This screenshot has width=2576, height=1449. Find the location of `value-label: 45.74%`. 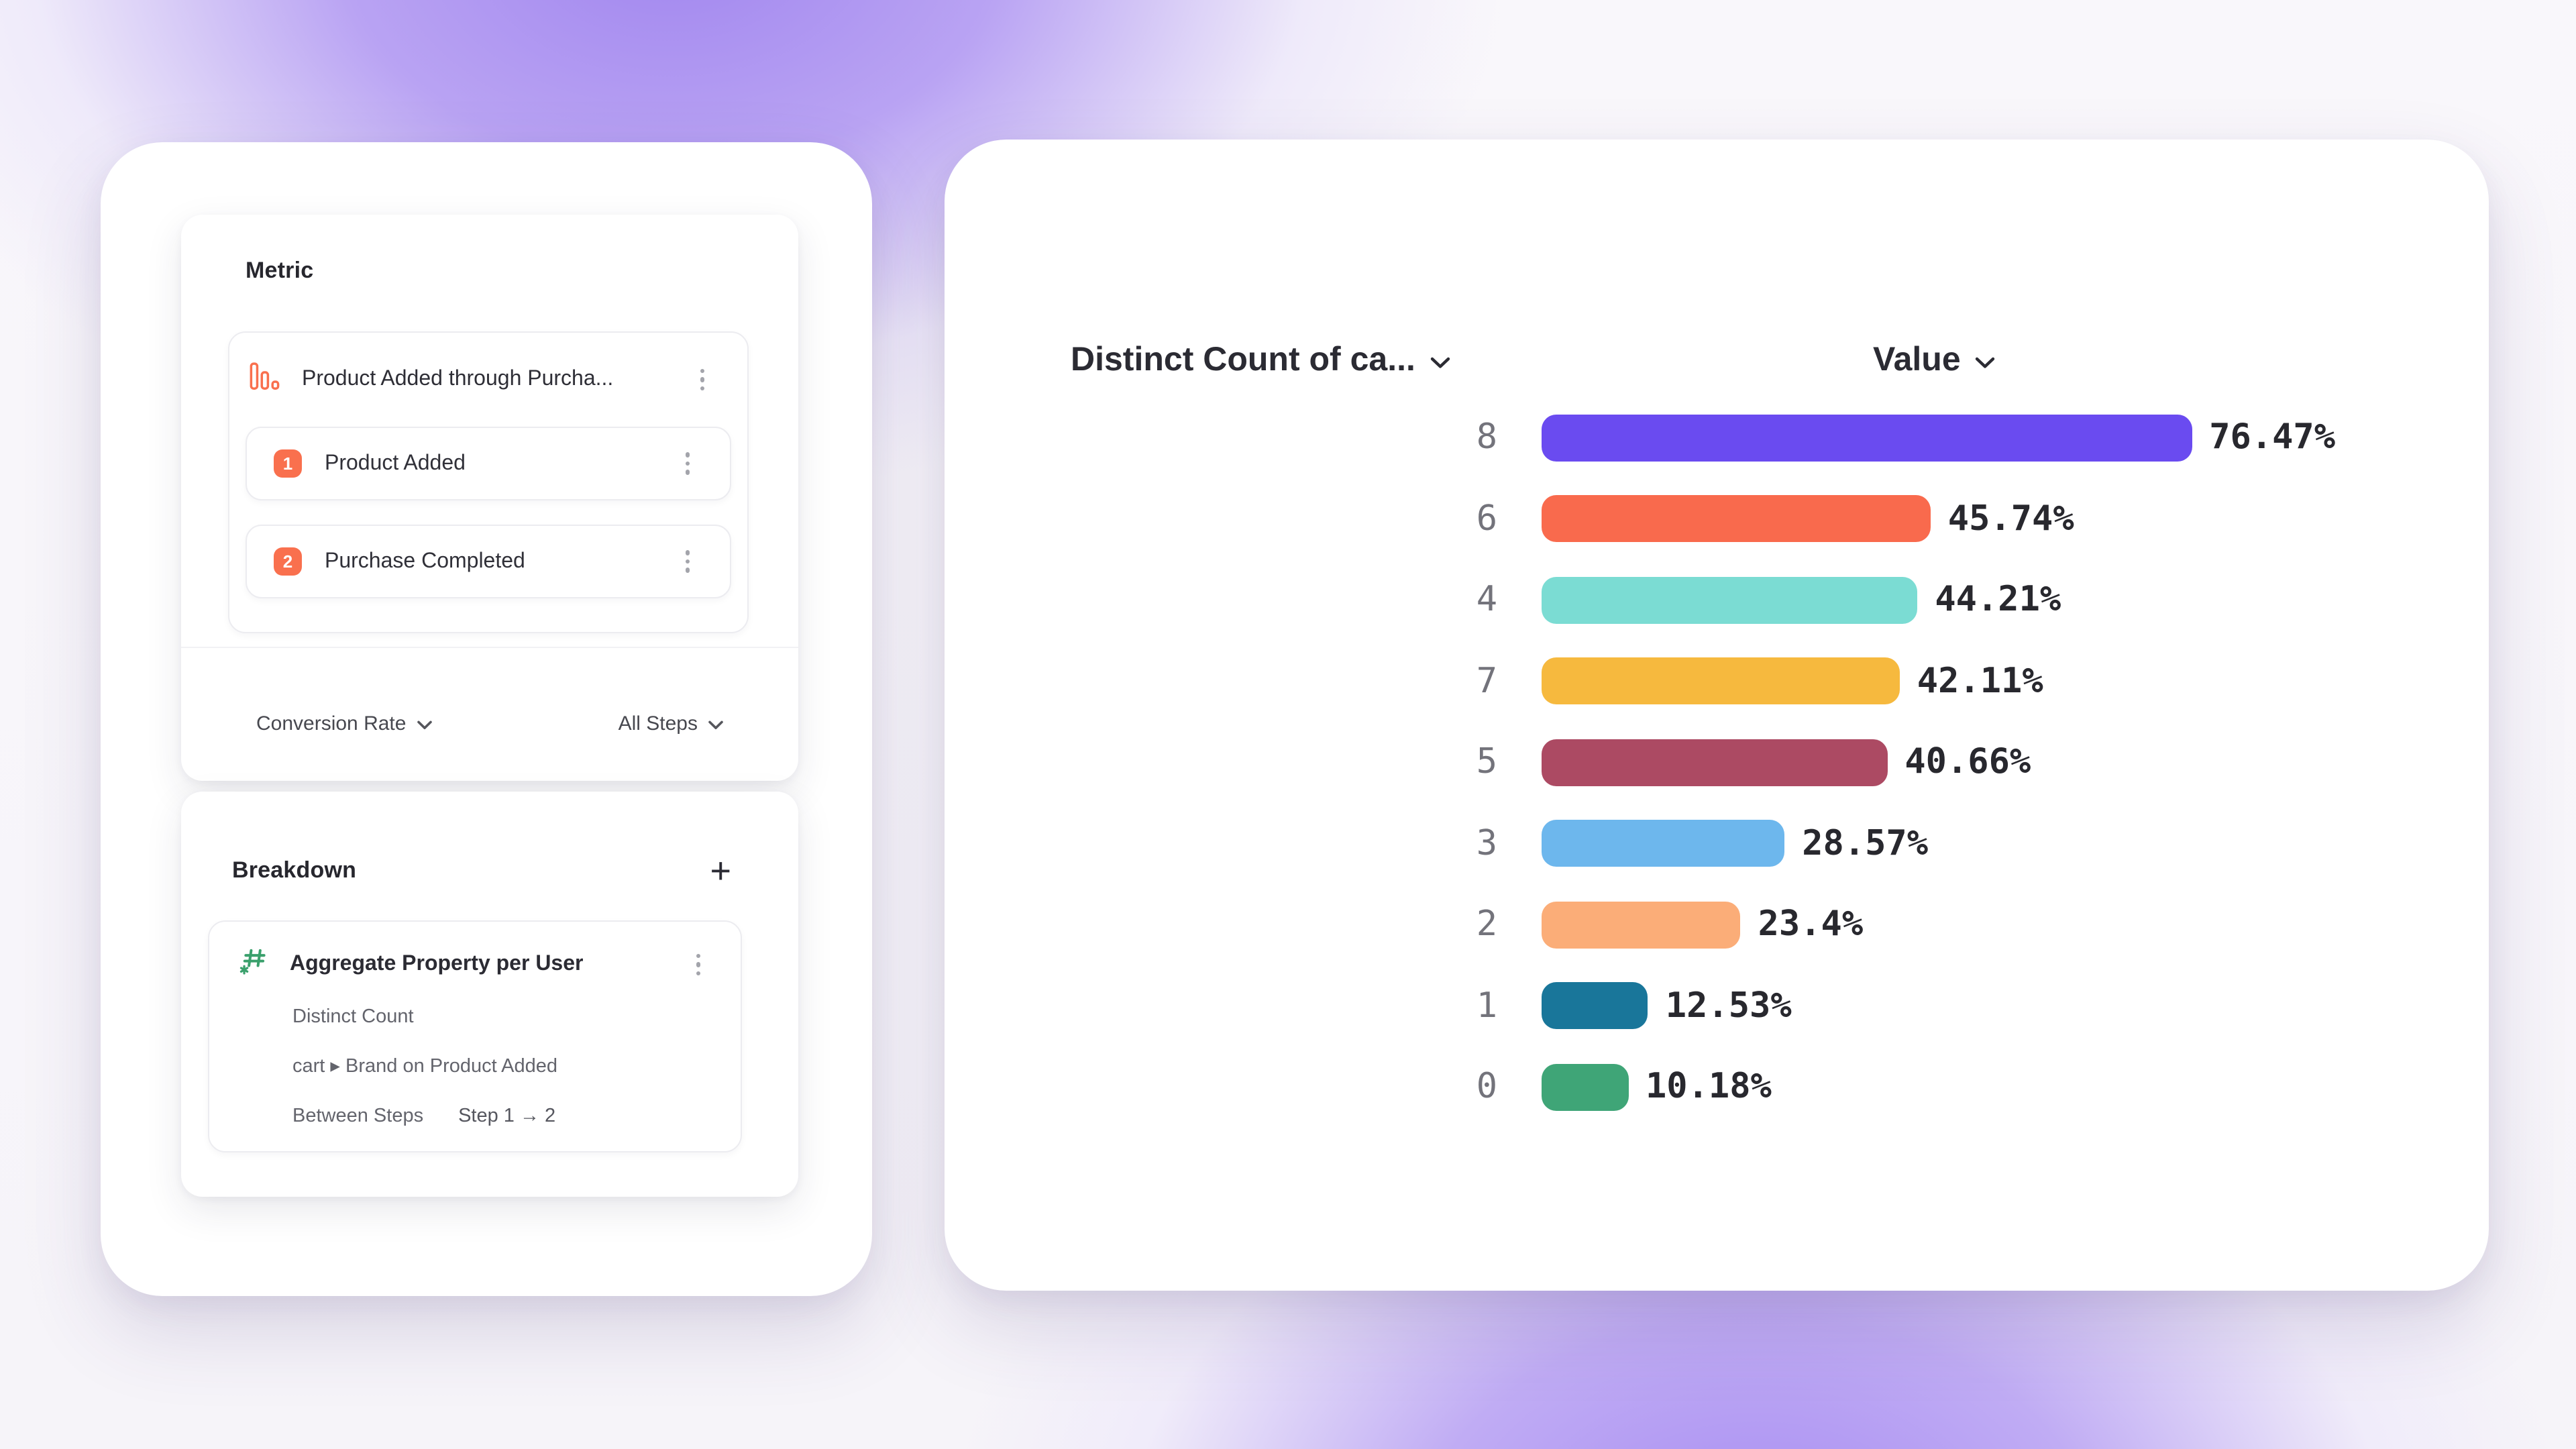

value-label: 45.74% is located at coordinates (2010, 518).